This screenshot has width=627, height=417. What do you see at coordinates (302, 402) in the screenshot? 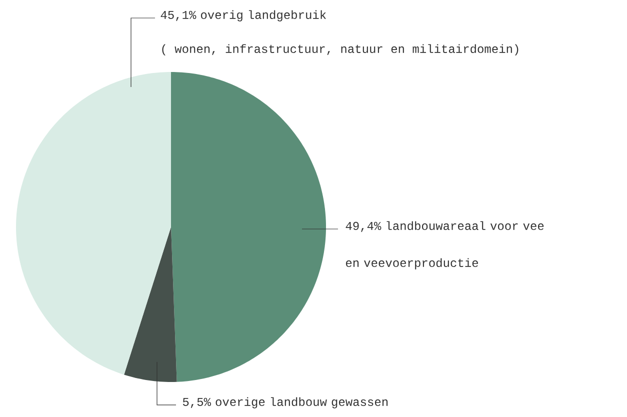
I see `slice-label: overige landbouw gewassen` at bounding box center [302, 402].